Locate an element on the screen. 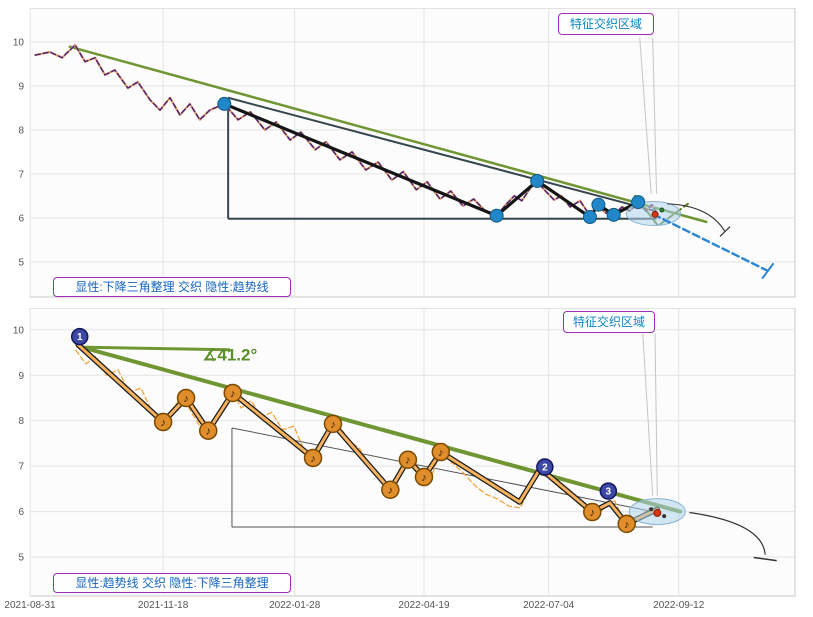 This screenshot has height=617, width=813. sequence-badges-glyph: 2 is located at coordinates (545, 468).